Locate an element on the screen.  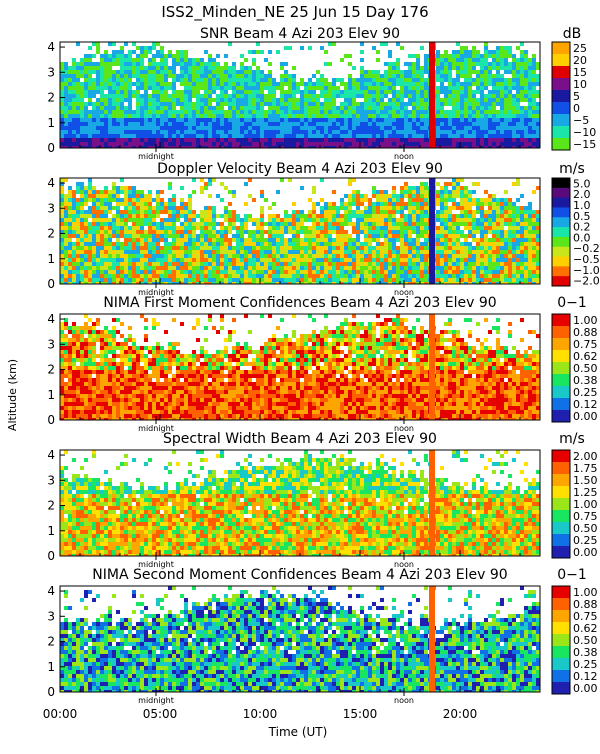
panel-title-2: Doppler Velocity Beam 4 Azi 203 Elev 90 is located at coordinates (300, 169).